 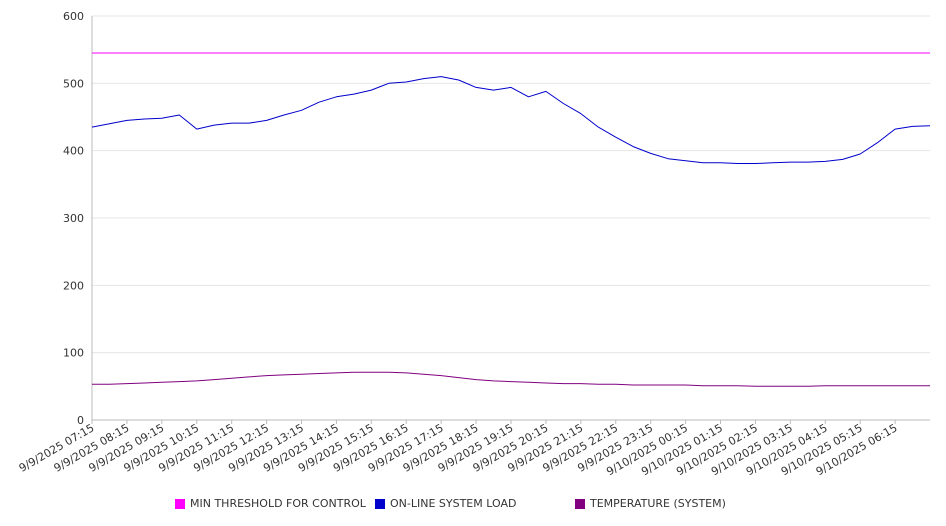 I want to click on temperature-line, so click(x=511, y=379).